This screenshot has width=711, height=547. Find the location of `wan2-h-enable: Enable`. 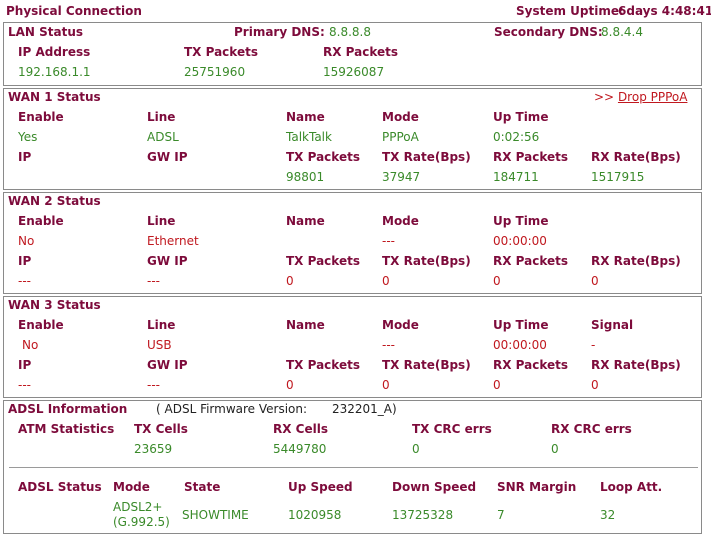

wan2-h-enable: Enable is located at coordinates (41, 221).